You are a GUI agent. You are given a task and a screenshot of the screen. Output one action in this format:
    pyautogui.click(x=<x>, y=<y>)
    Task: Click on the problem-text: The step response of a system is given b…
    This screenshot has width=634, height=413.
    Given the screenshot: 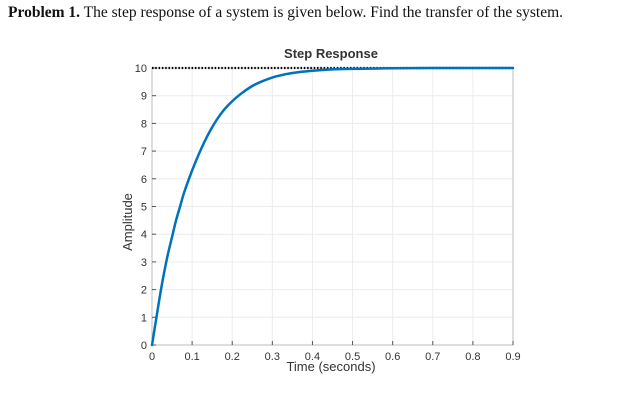 What is the action you would take?
    pyautogui.click(x=323, y=12)
    